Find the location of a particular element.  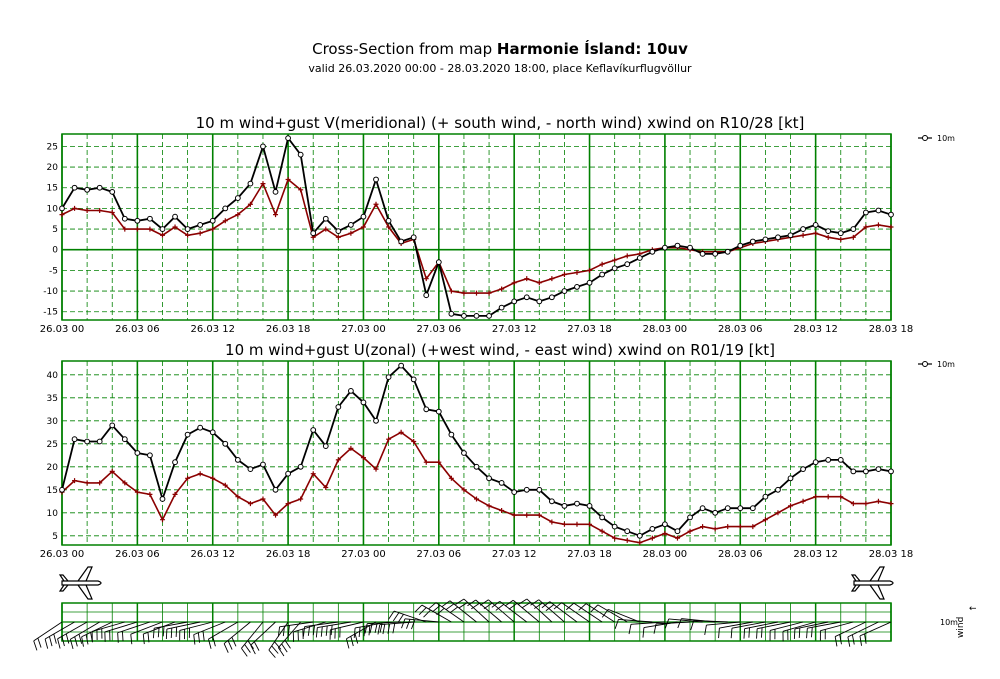

y-tick-label: 25 is located at coordinates (52, 147).